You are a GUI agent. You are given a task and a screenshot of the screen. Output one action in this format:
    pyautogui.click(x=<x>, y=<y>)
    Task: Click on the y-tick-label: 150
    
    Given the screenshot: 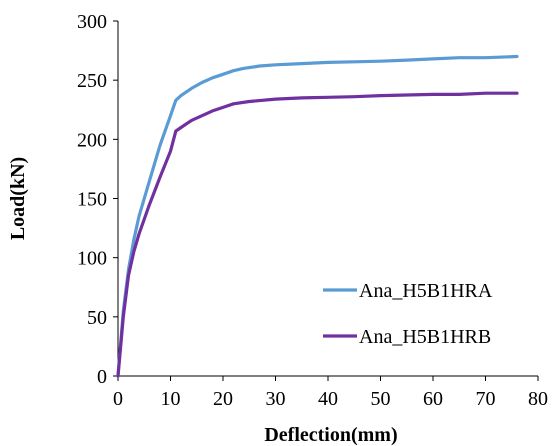 What is the action you would take?
    pyautogui.click(x=92, y=200)
    